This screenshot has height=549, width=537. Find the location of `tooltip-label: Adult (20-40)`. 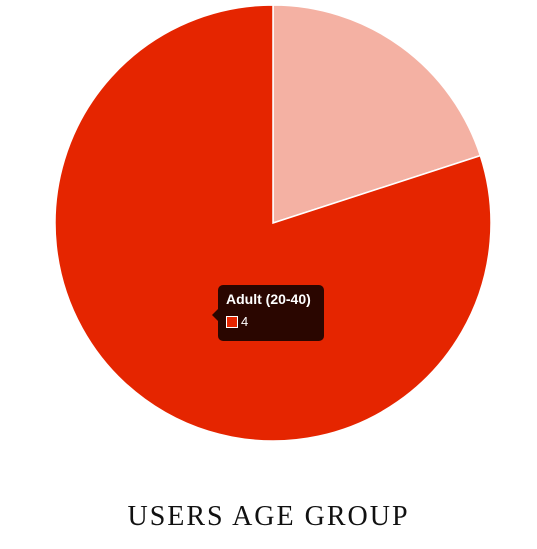

tooltip-label: Adult (20-40) is located at coordinates (268, 299).